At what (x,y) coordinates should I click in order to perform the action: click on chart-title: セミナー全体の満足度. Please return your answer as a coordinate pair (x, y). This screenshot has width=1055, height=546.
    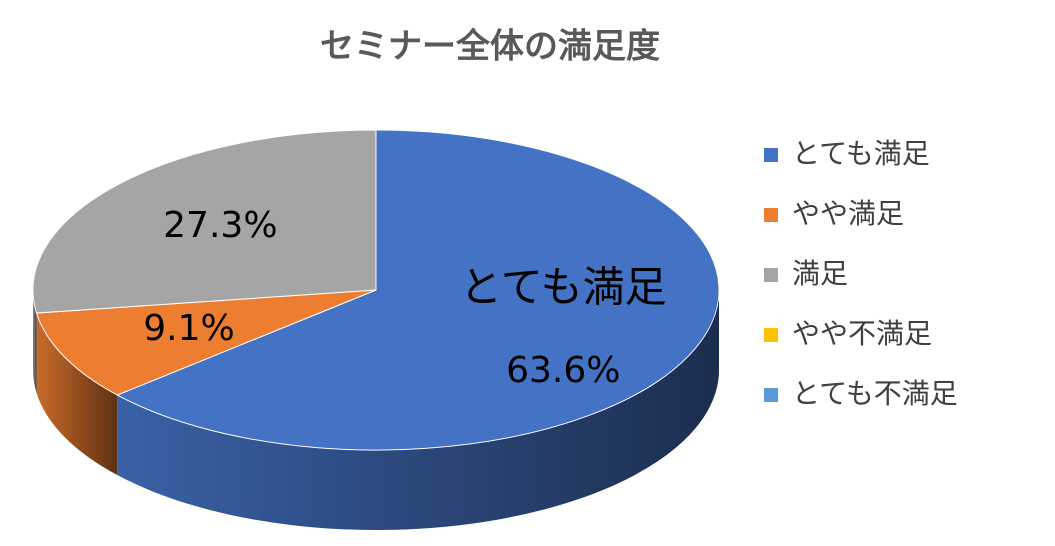
    Looking at the image, I should click on (490, 47).